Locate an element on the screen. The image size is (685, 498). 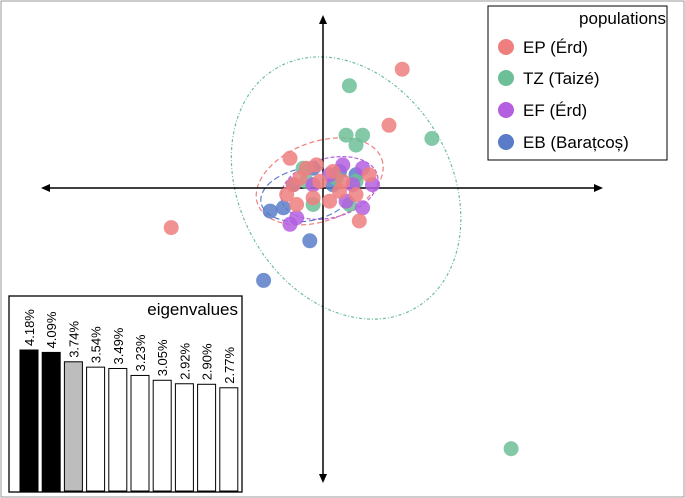
eigenvalue-label-2: 4.09% is located at coordinates (51, 329).